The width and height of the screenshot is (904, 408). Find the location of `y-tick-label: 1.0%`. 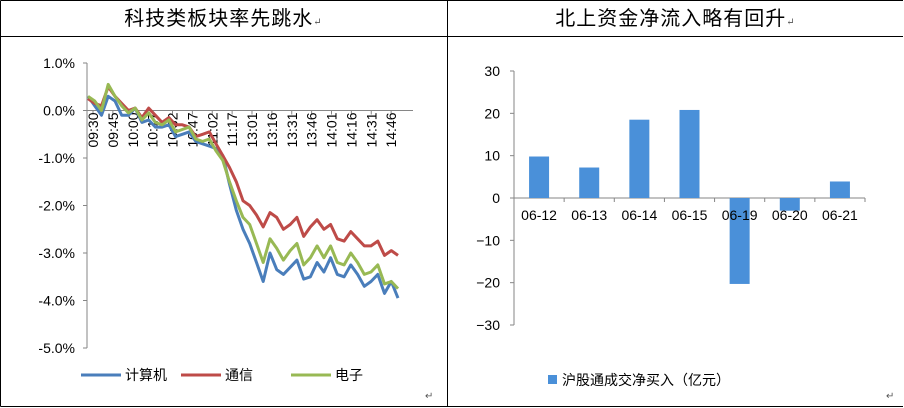

y-tick-label: 1.0% is located at coordinates (59, 63).